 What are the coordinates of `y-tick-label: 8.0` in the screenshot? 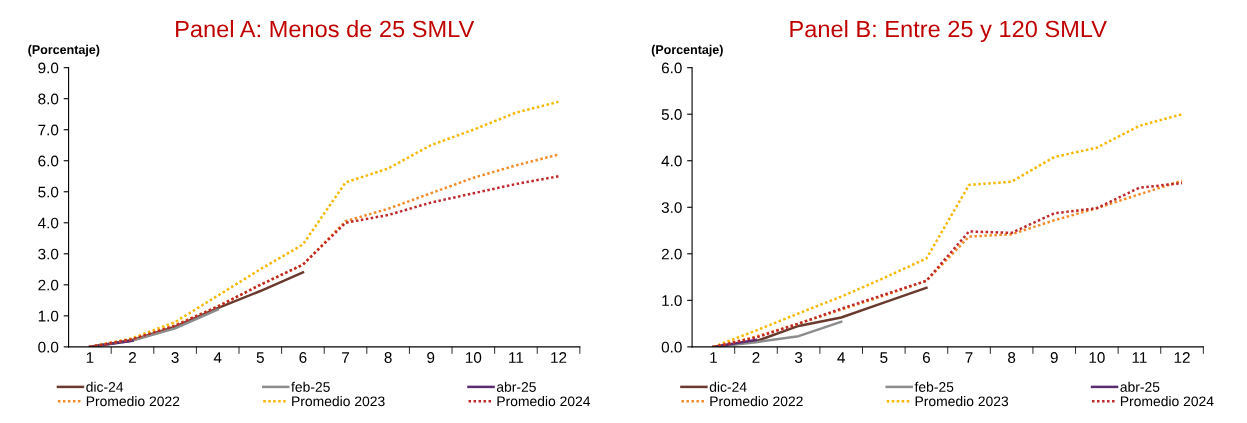 It's located at (48, 99).